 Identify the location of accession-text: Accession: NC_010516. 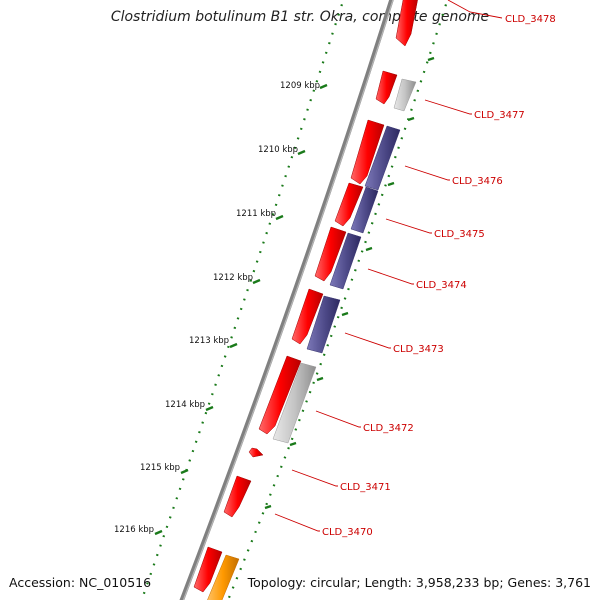
(80, 582).